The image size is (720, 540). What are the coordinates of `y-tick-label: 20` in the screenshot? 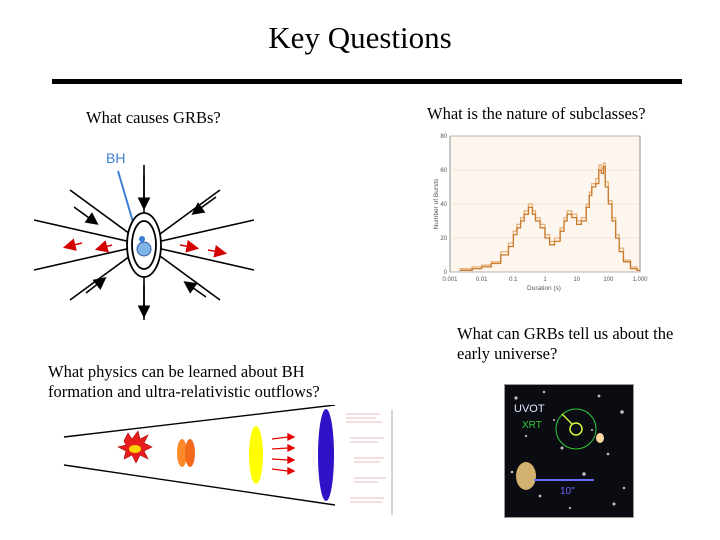 It's located at (443, 239).